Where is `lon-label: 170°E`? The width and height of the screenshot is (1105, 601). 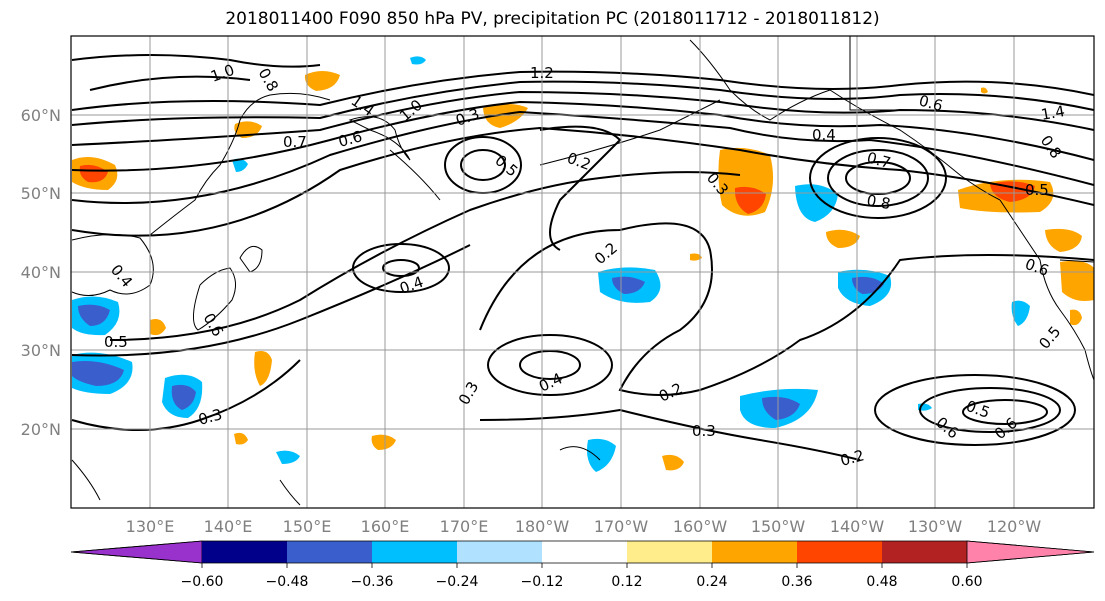
lon-label: 170°E is located at coordinates (464, 526).